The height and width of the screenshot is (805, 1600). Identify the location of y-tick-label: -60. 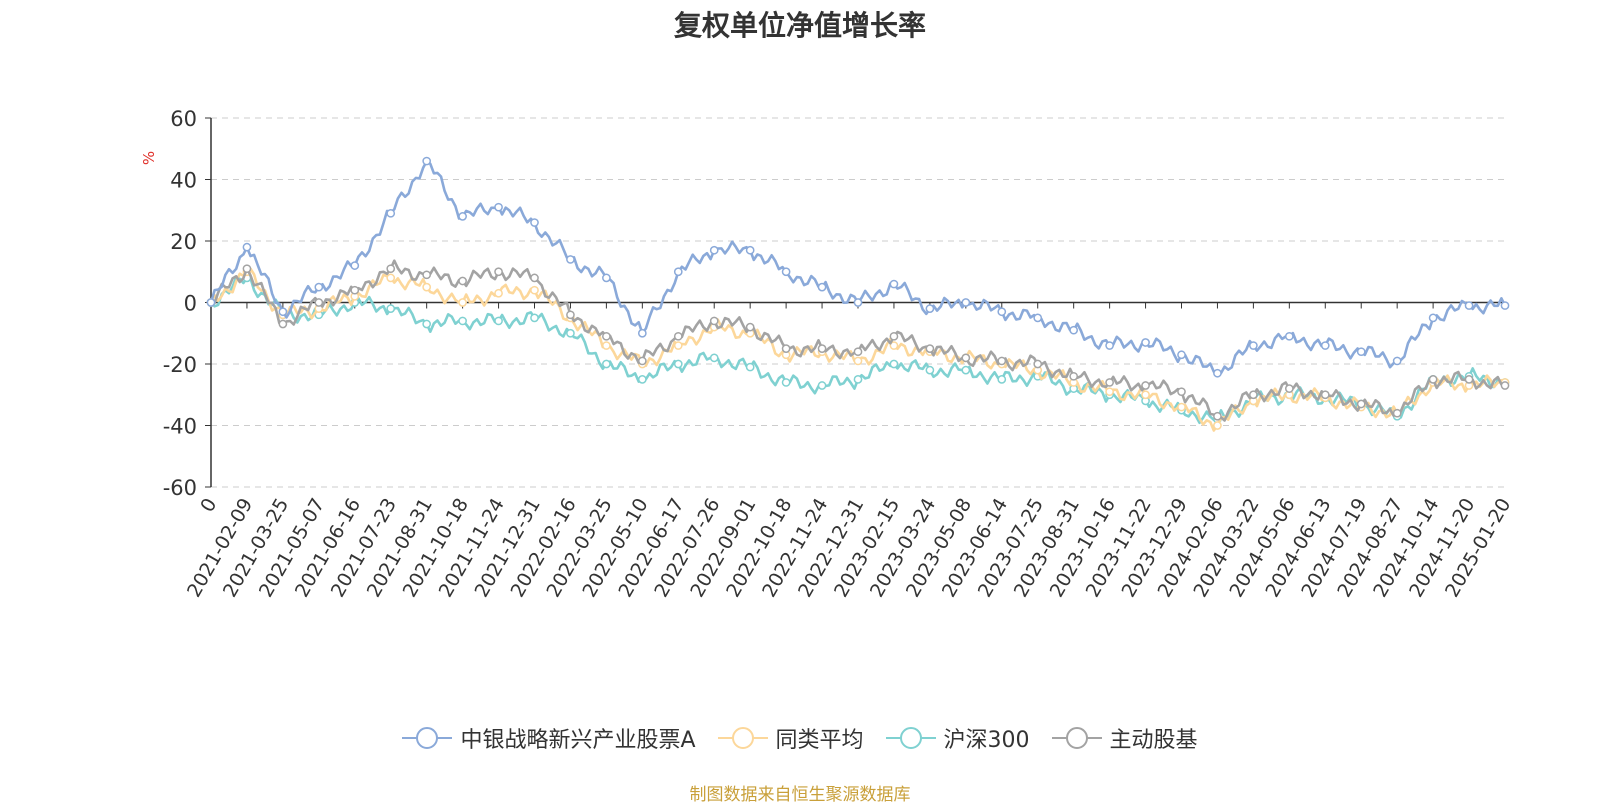
(180, 488).